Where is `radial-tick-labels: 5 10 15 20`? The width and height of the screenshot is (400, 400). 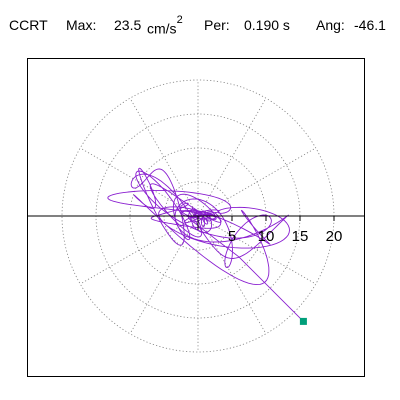
radial-tick-labels: 5 10 15 20 is located at coordinates (285, 230).